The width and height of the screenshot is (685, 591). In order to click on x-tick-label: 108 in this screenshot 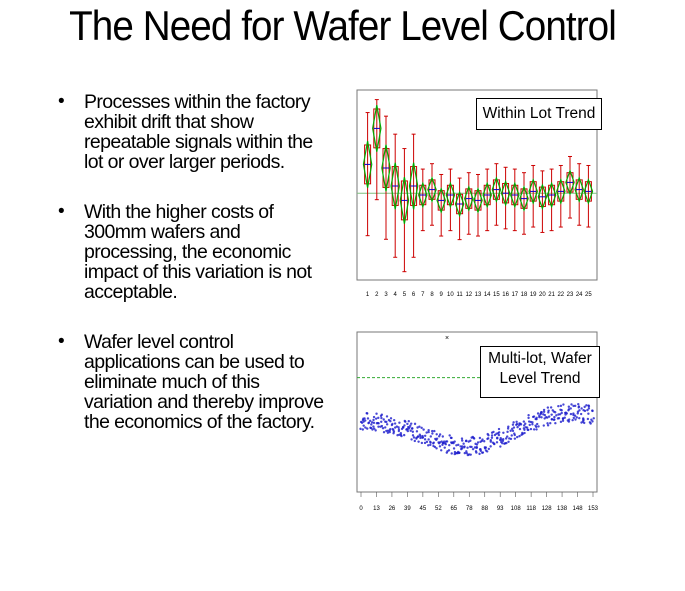, I will do `click(516, 509)`.